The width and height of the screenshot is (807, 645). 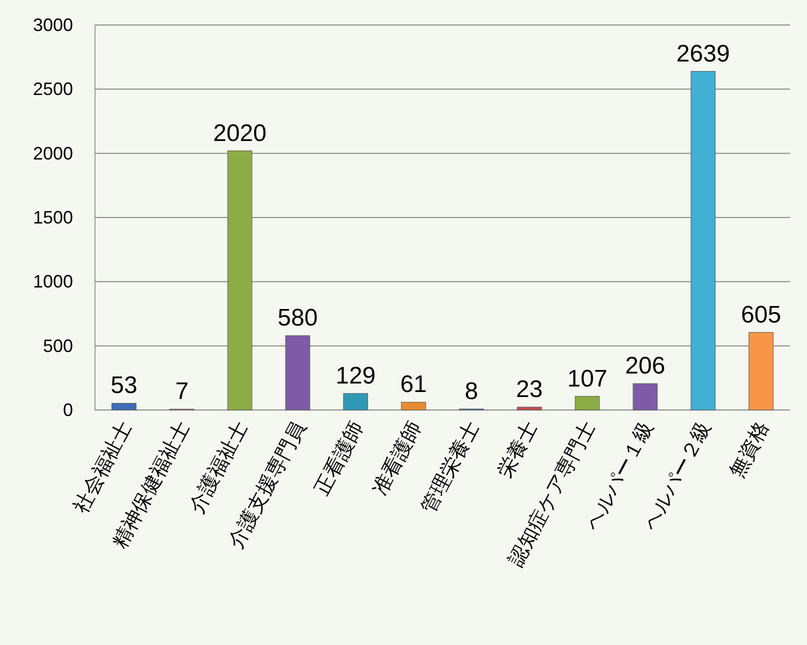 I want to click on data-label: 580, so click(x=298, y=318).